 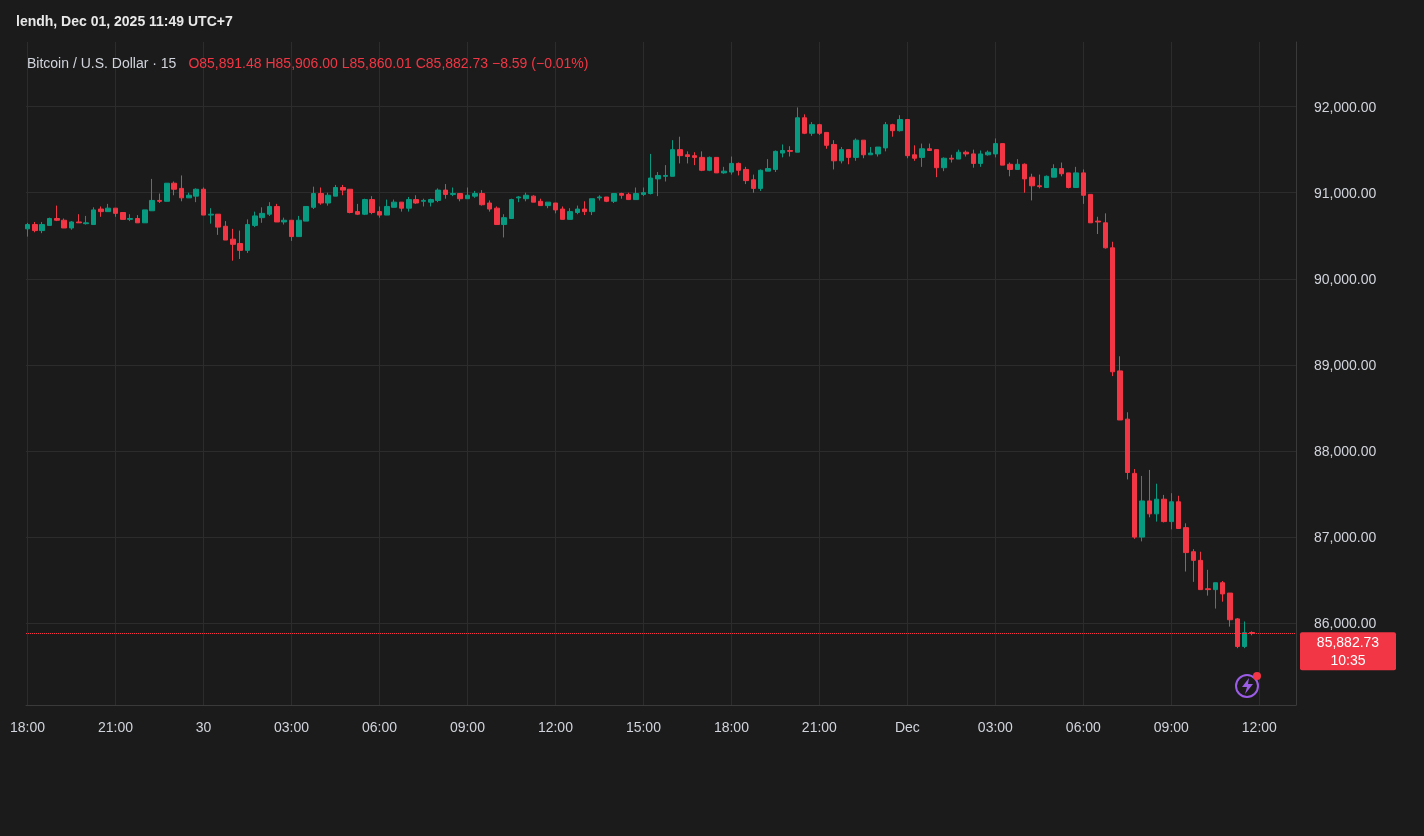 What do you see at coordinates (1345, 450) in the screenshot?
I see `y-tick-label: 88,000.00` at bounding box center [1345, 450].